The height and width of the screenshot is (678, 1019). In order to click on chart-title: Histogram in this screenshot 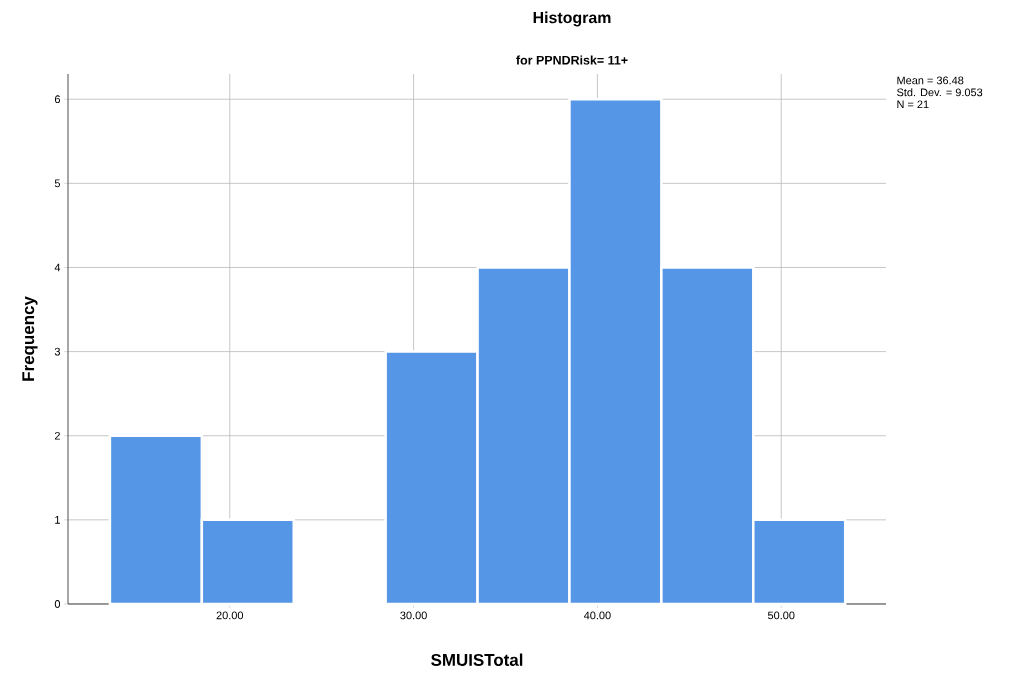, I will do `click(572, 19)`.